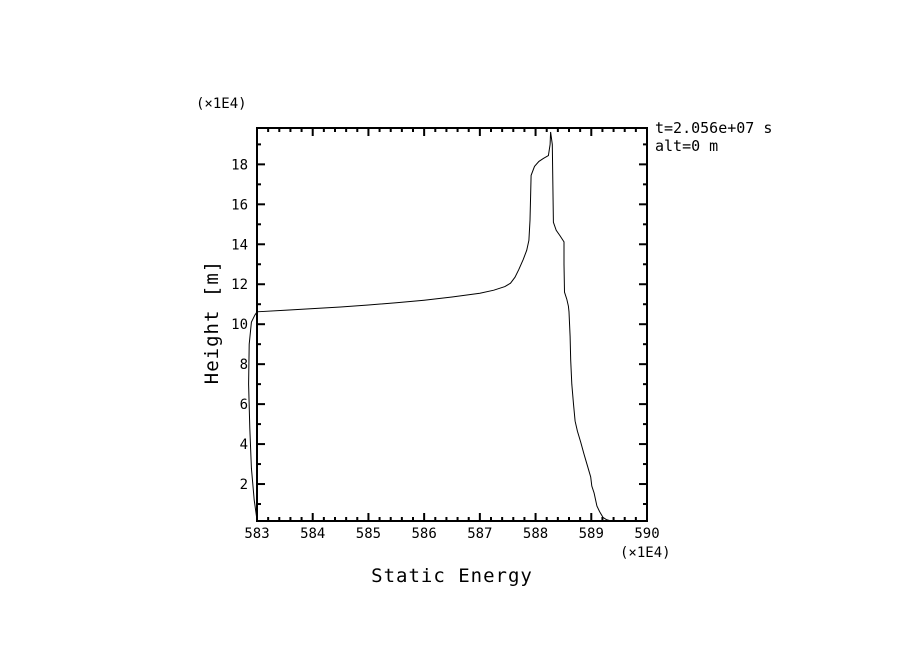 The height and width of the screenshot is (654, 904). I want to click on annotation-altitude-text: alt=0 m, so click(687, 146).